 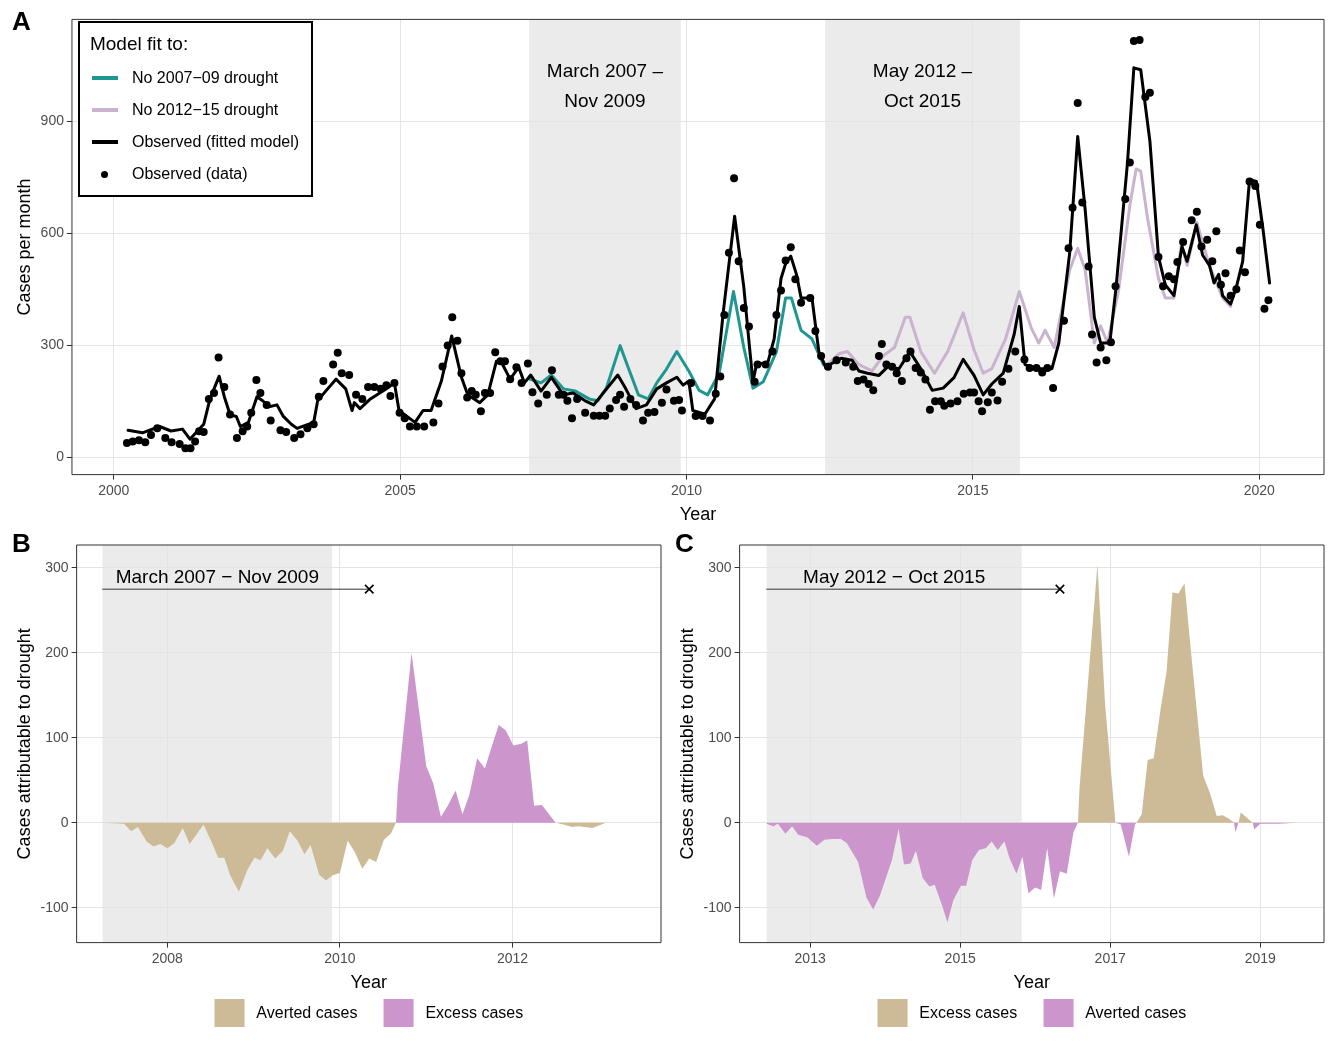 I want to click on band-label: May 2012 – Oct 2015, so click(x=922, y=85).